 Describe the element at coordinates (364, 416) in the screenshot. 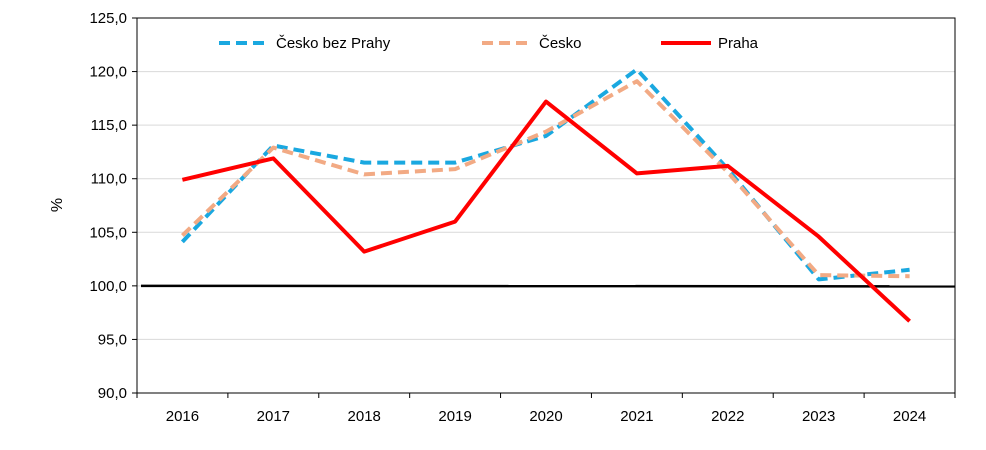

I see `x-tick-label: 2018` at that location.